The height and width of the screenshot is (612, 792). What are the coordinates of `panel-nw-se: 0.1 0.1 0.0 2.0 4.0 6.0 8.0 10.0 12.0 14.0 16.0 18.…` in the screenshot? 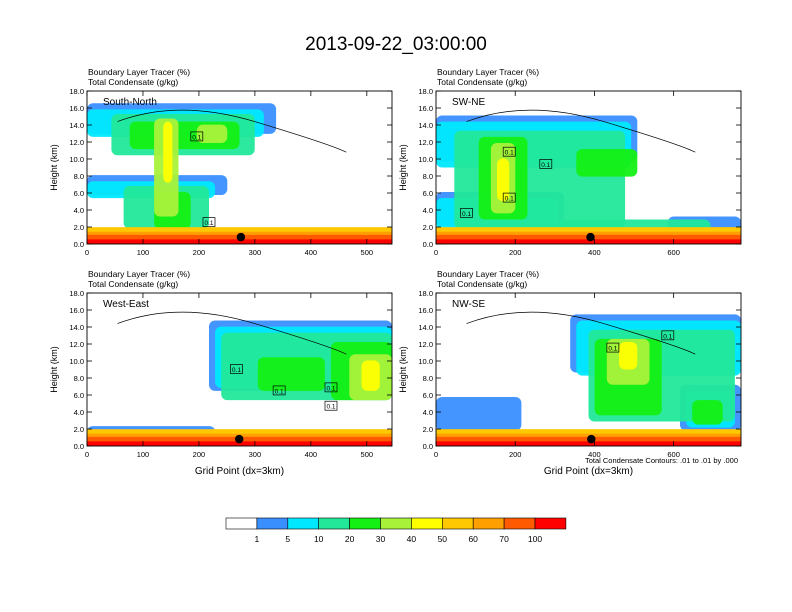 It's located at (570, 373).